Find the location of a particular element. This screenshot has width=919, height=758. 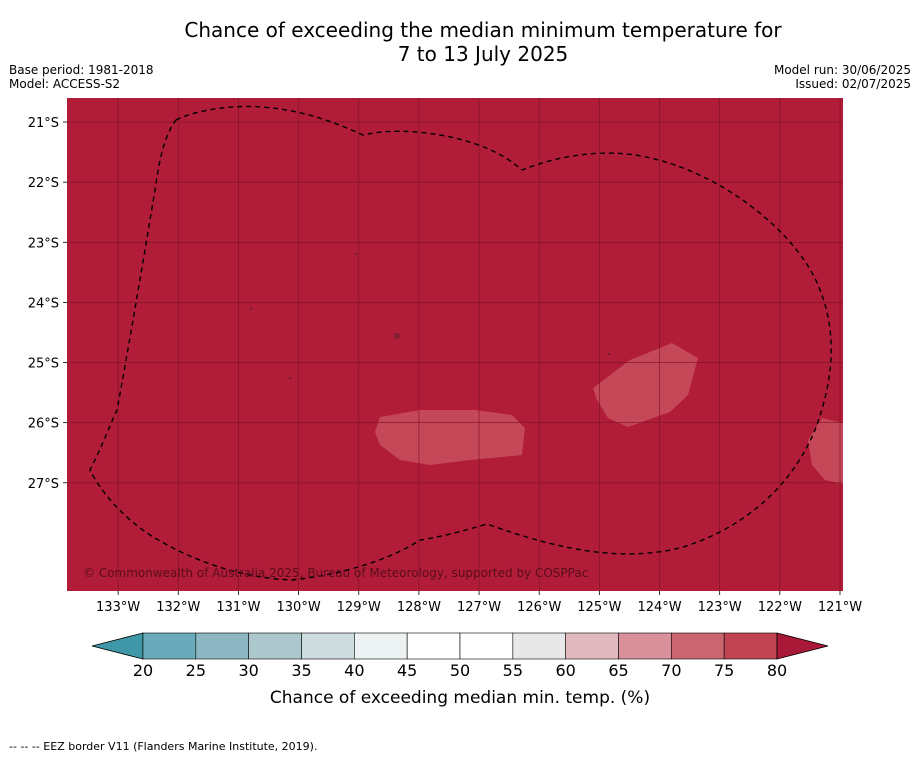

base-period: Base period: 1981-2018 is located at coordinates (81, 70).